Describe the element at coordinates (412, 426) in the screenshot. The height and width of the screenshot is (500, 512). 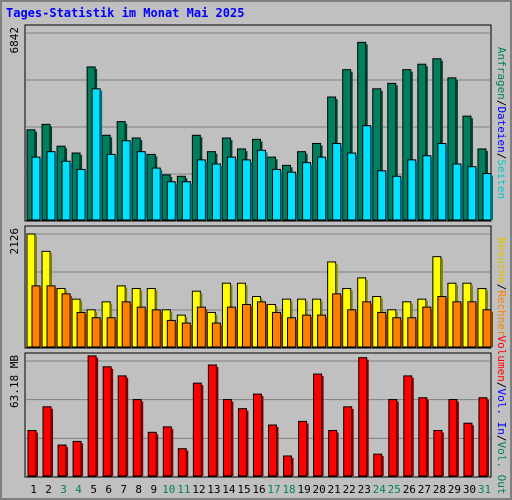
I see `bar-volumen-26-shadow` at that location.